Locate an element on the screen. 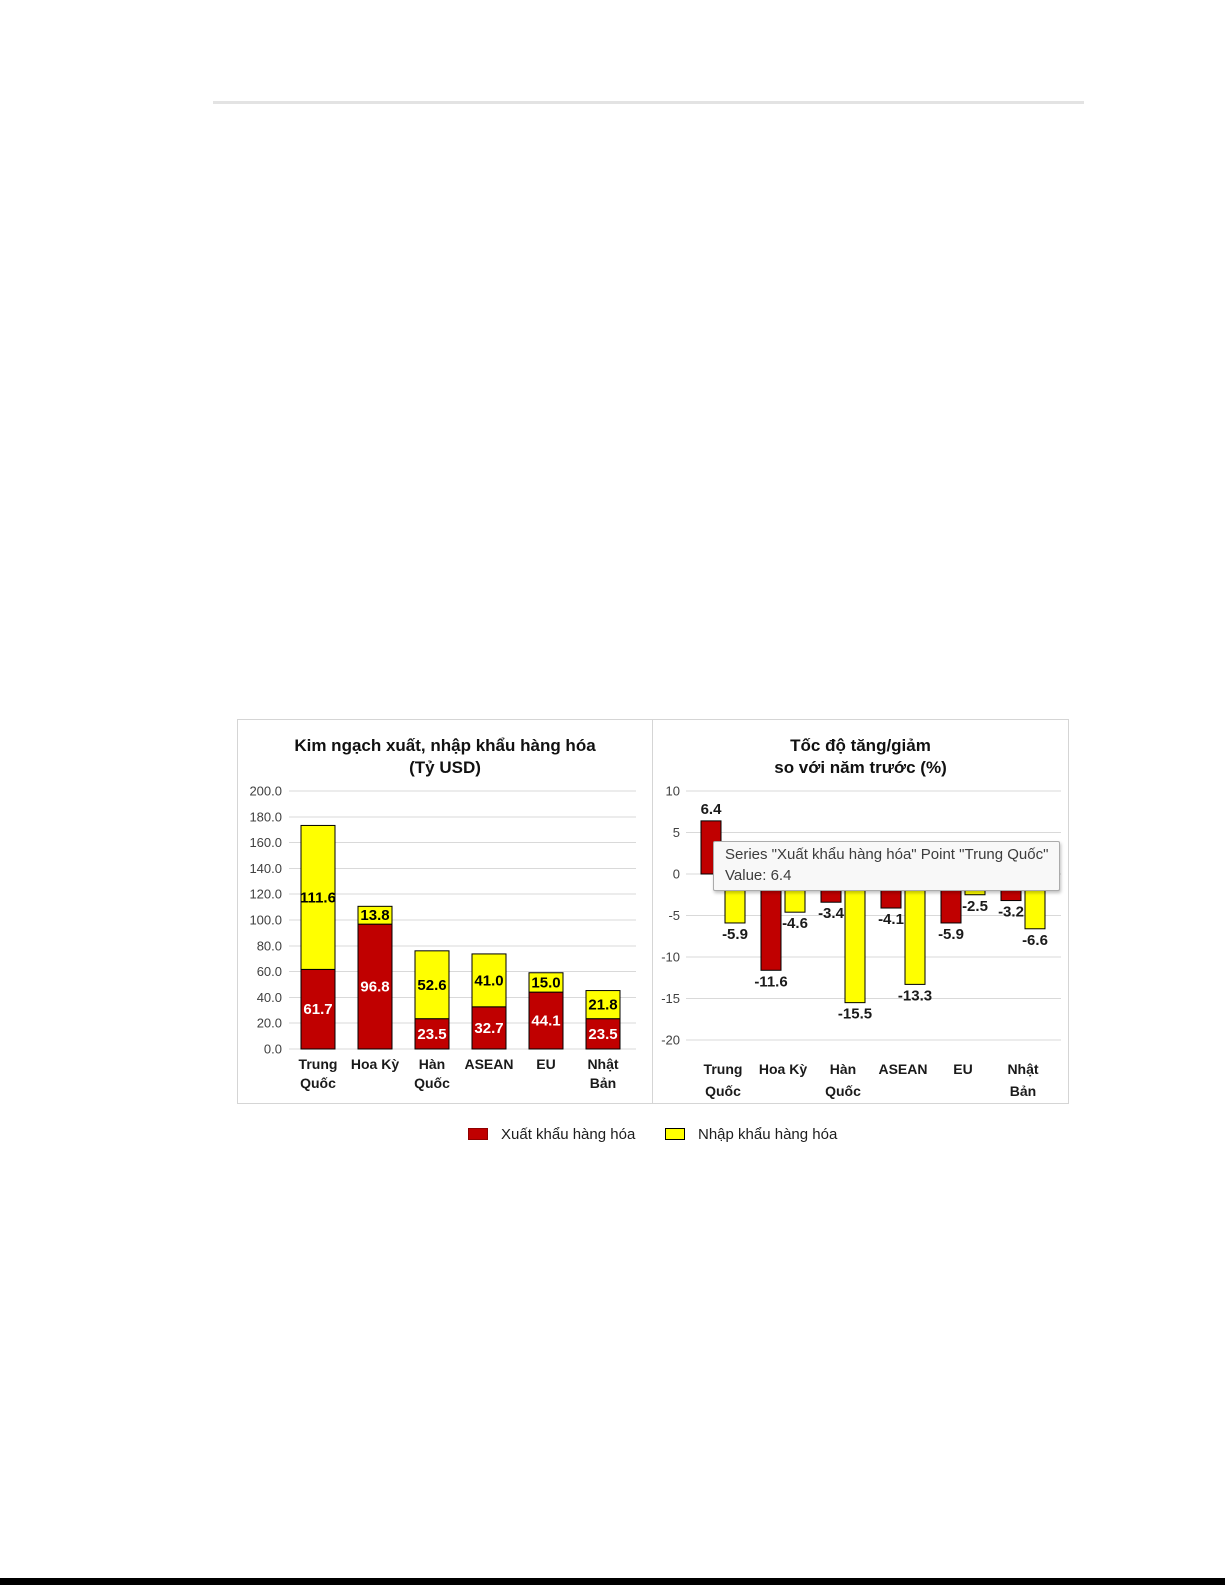 The width and height of the screenshot is (1225, 1585). bar-export-trung-quoc is located at coordinates (318, 1009).